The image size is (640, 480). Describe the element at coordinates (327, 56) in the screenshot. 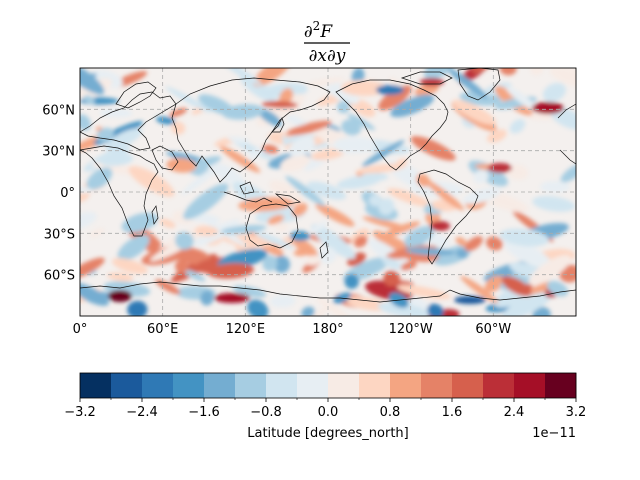

I see `title-denominator: ∂x∂y` at that location.